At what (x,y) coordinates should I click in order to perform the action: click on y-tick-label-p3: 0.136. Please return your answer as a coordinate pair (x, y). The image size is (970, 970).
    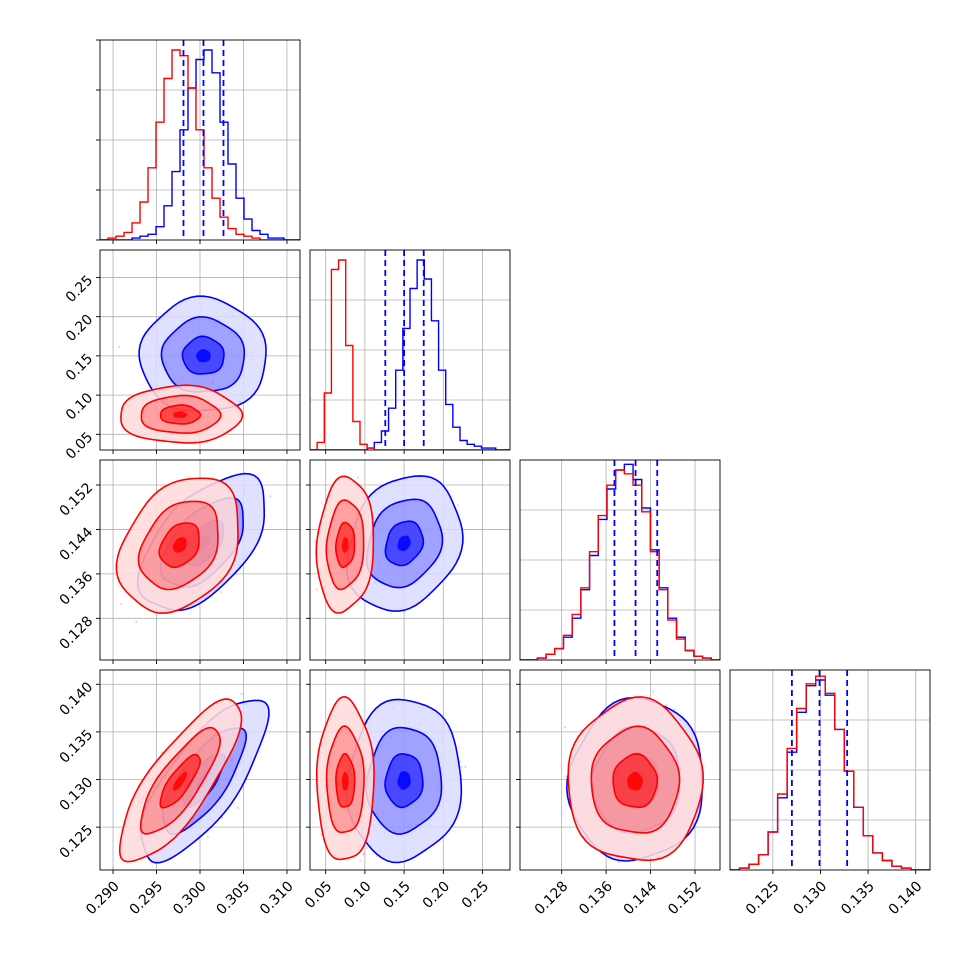
    Looking at the image, I should click on (77, 589).